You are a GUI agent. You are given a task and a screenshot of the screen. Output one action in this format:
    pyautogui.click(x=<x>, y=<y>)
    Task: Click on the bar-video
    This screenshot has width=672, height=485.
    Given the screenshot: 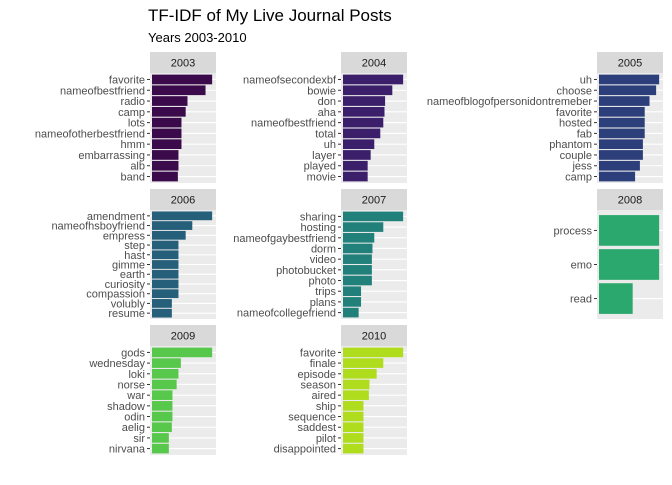 What is the action you would take?
    pyautogui.click(x=357, y=259)
    